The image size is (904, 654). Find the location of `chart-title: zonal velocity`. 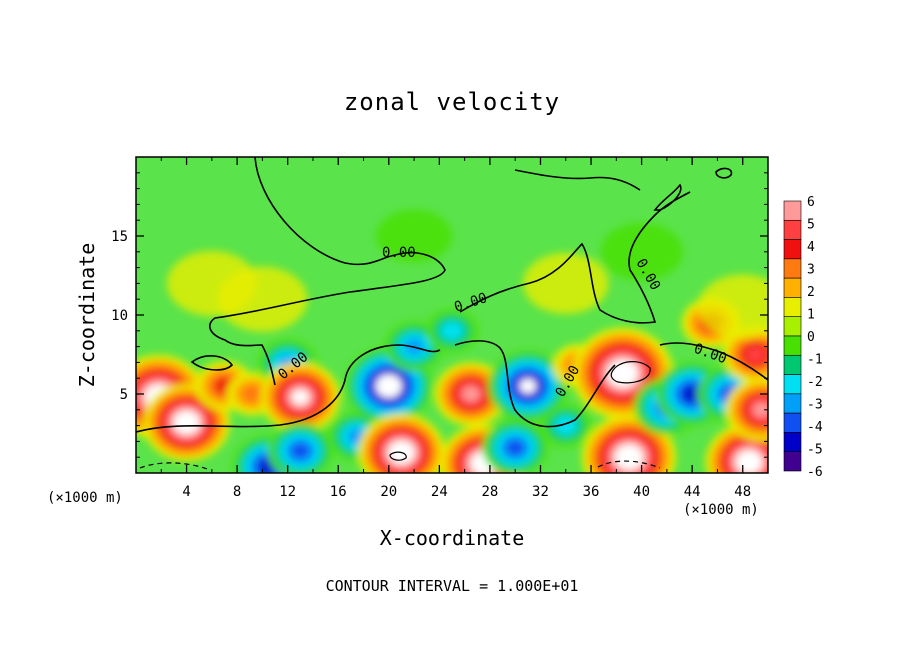

chart-title: zonal velocity is located at coordinates (452, 102).